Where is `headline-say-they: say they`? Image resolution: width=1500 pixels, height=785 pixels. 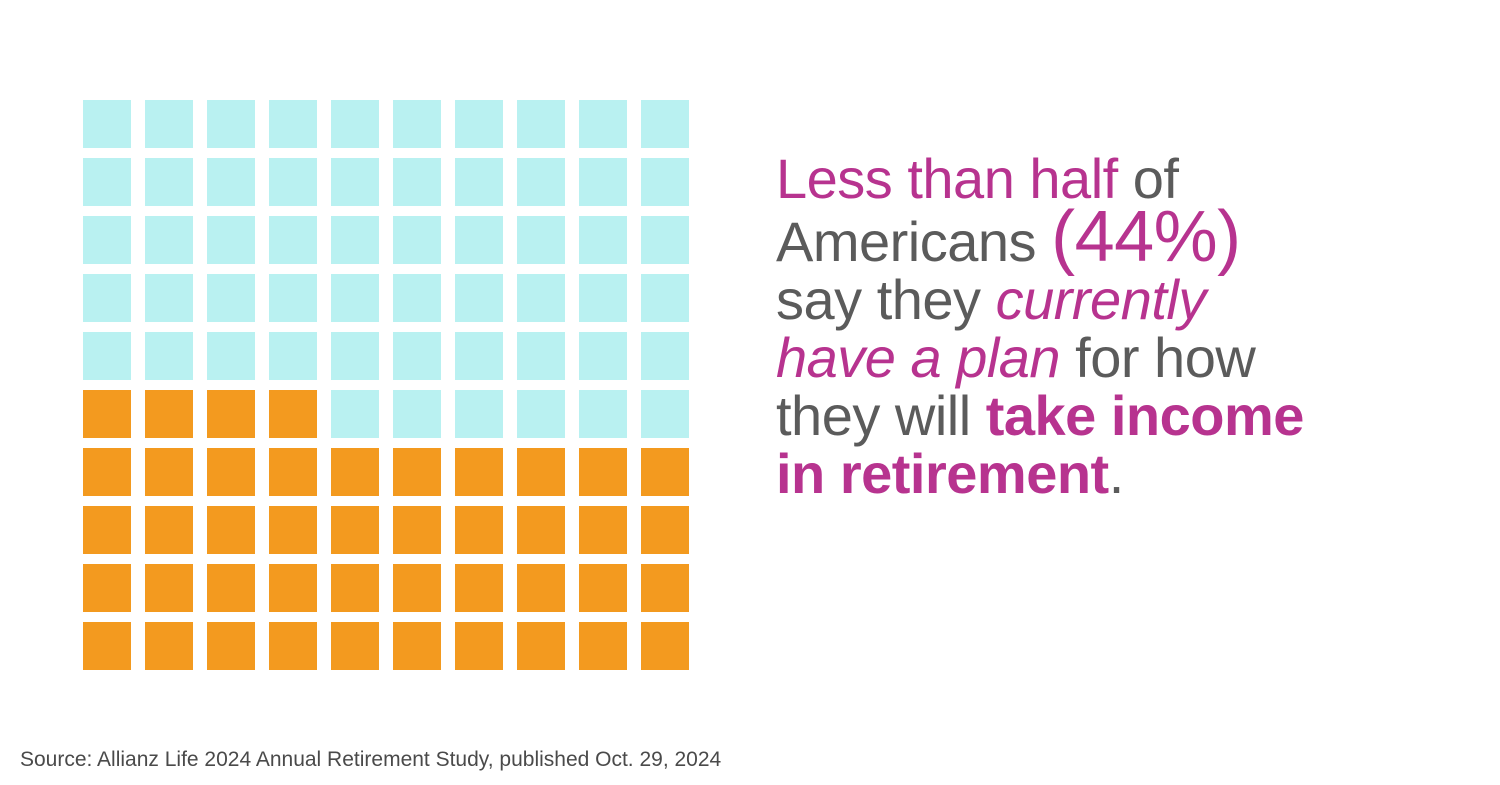 headline-say-they: say they is located at coordinates (886, 299).